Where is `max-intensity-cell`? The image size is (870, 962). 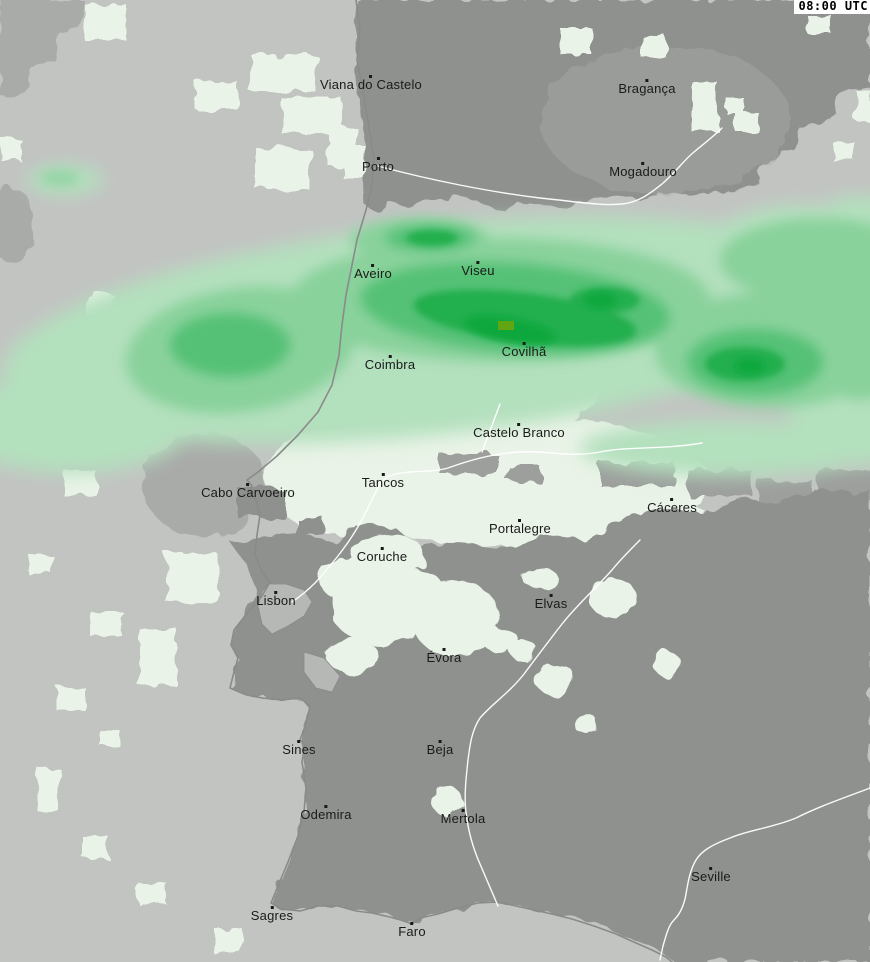
max-intensity-cell is located at coordinates (506, 325).